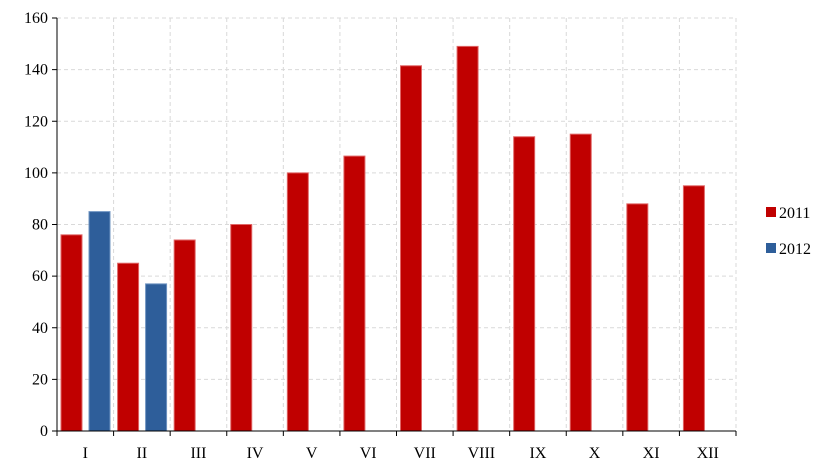  Describe the element at coordinates (524, 284) in the screenshot. I see `bar-2011-IX` at that location.